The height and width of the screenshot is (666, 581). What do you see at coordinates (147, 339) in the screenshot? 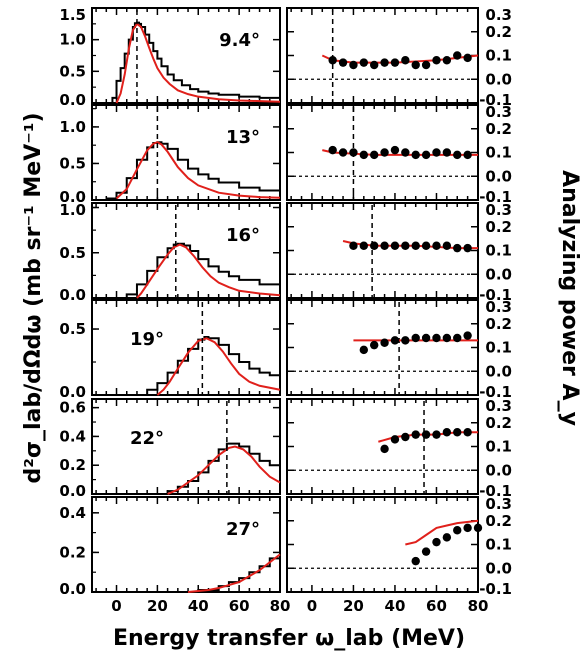
I see `angle-label: 19°` at bounding box center [147, 339].